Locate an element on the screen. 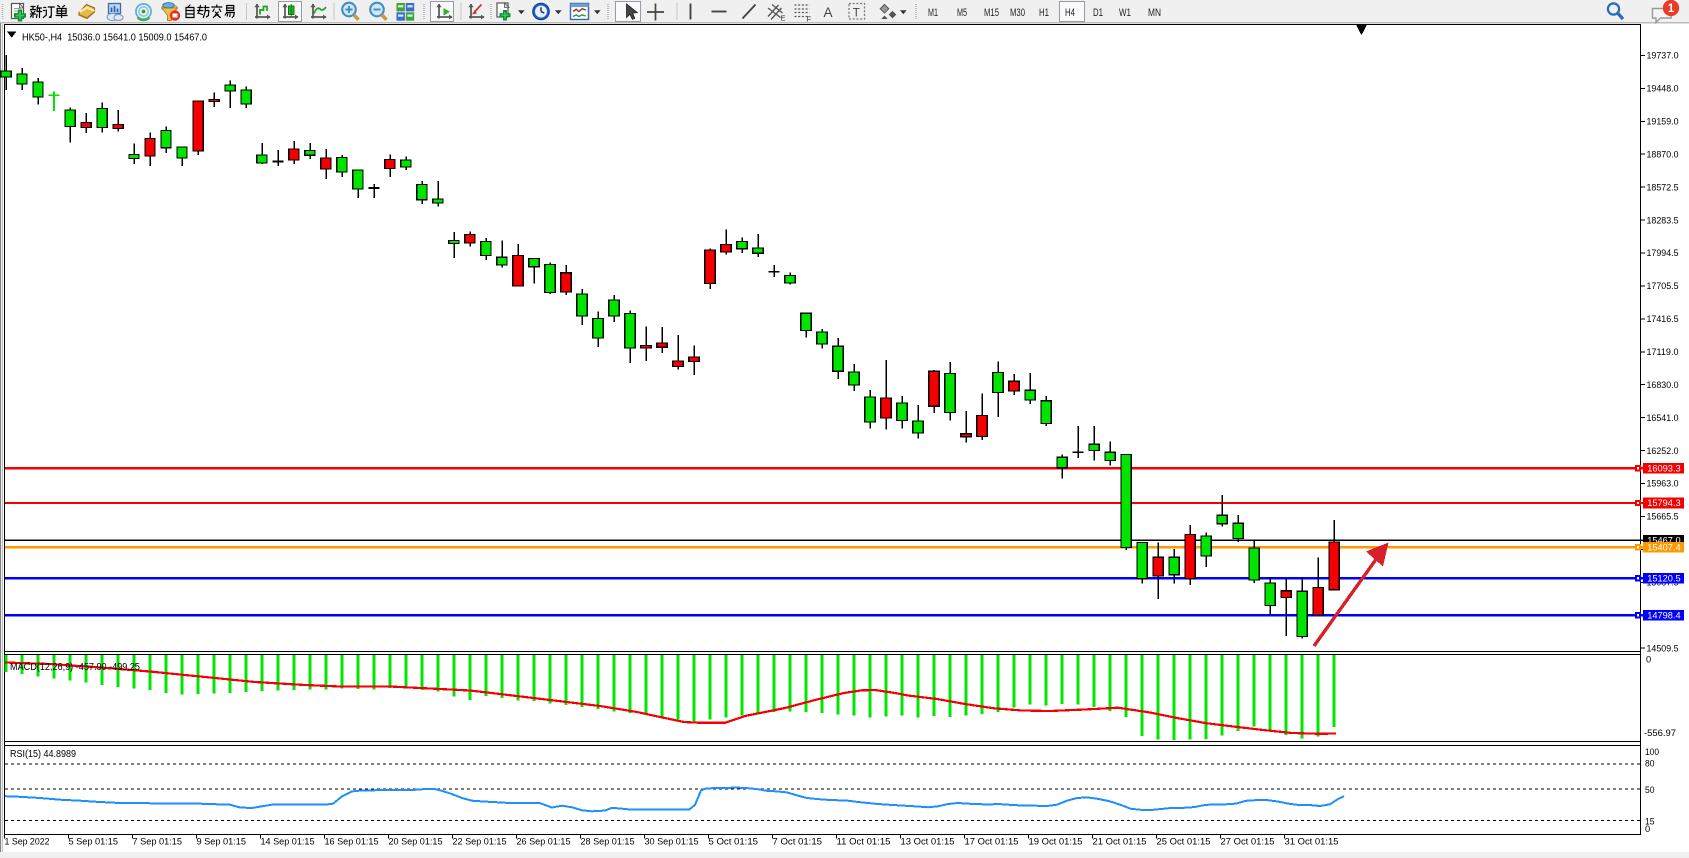 The width and height of the screenshot is (1689, 858). svg-text: 16541.0 is located at coordinates (1663, 418).